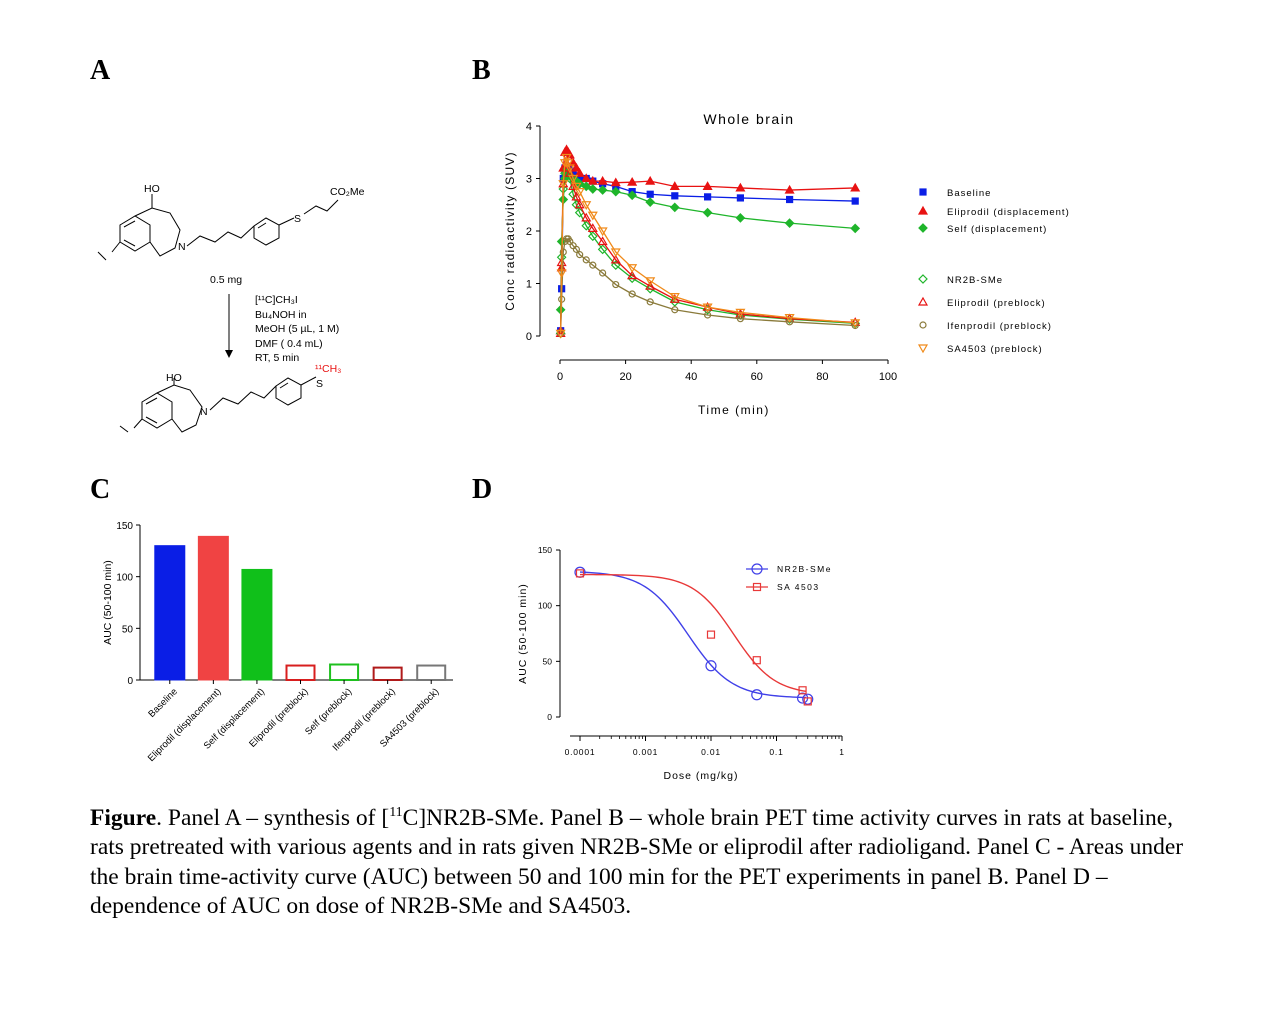 This screenshot has width=1280, height=1017. I want to click on legend-label: Ifenprodil (preblock), so click(999, 326).